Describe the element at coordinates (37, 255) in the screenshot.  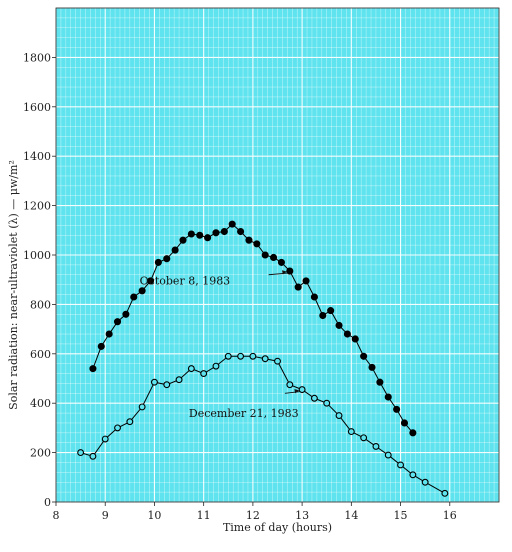
I see `y-tick-label: 1000` at that location.